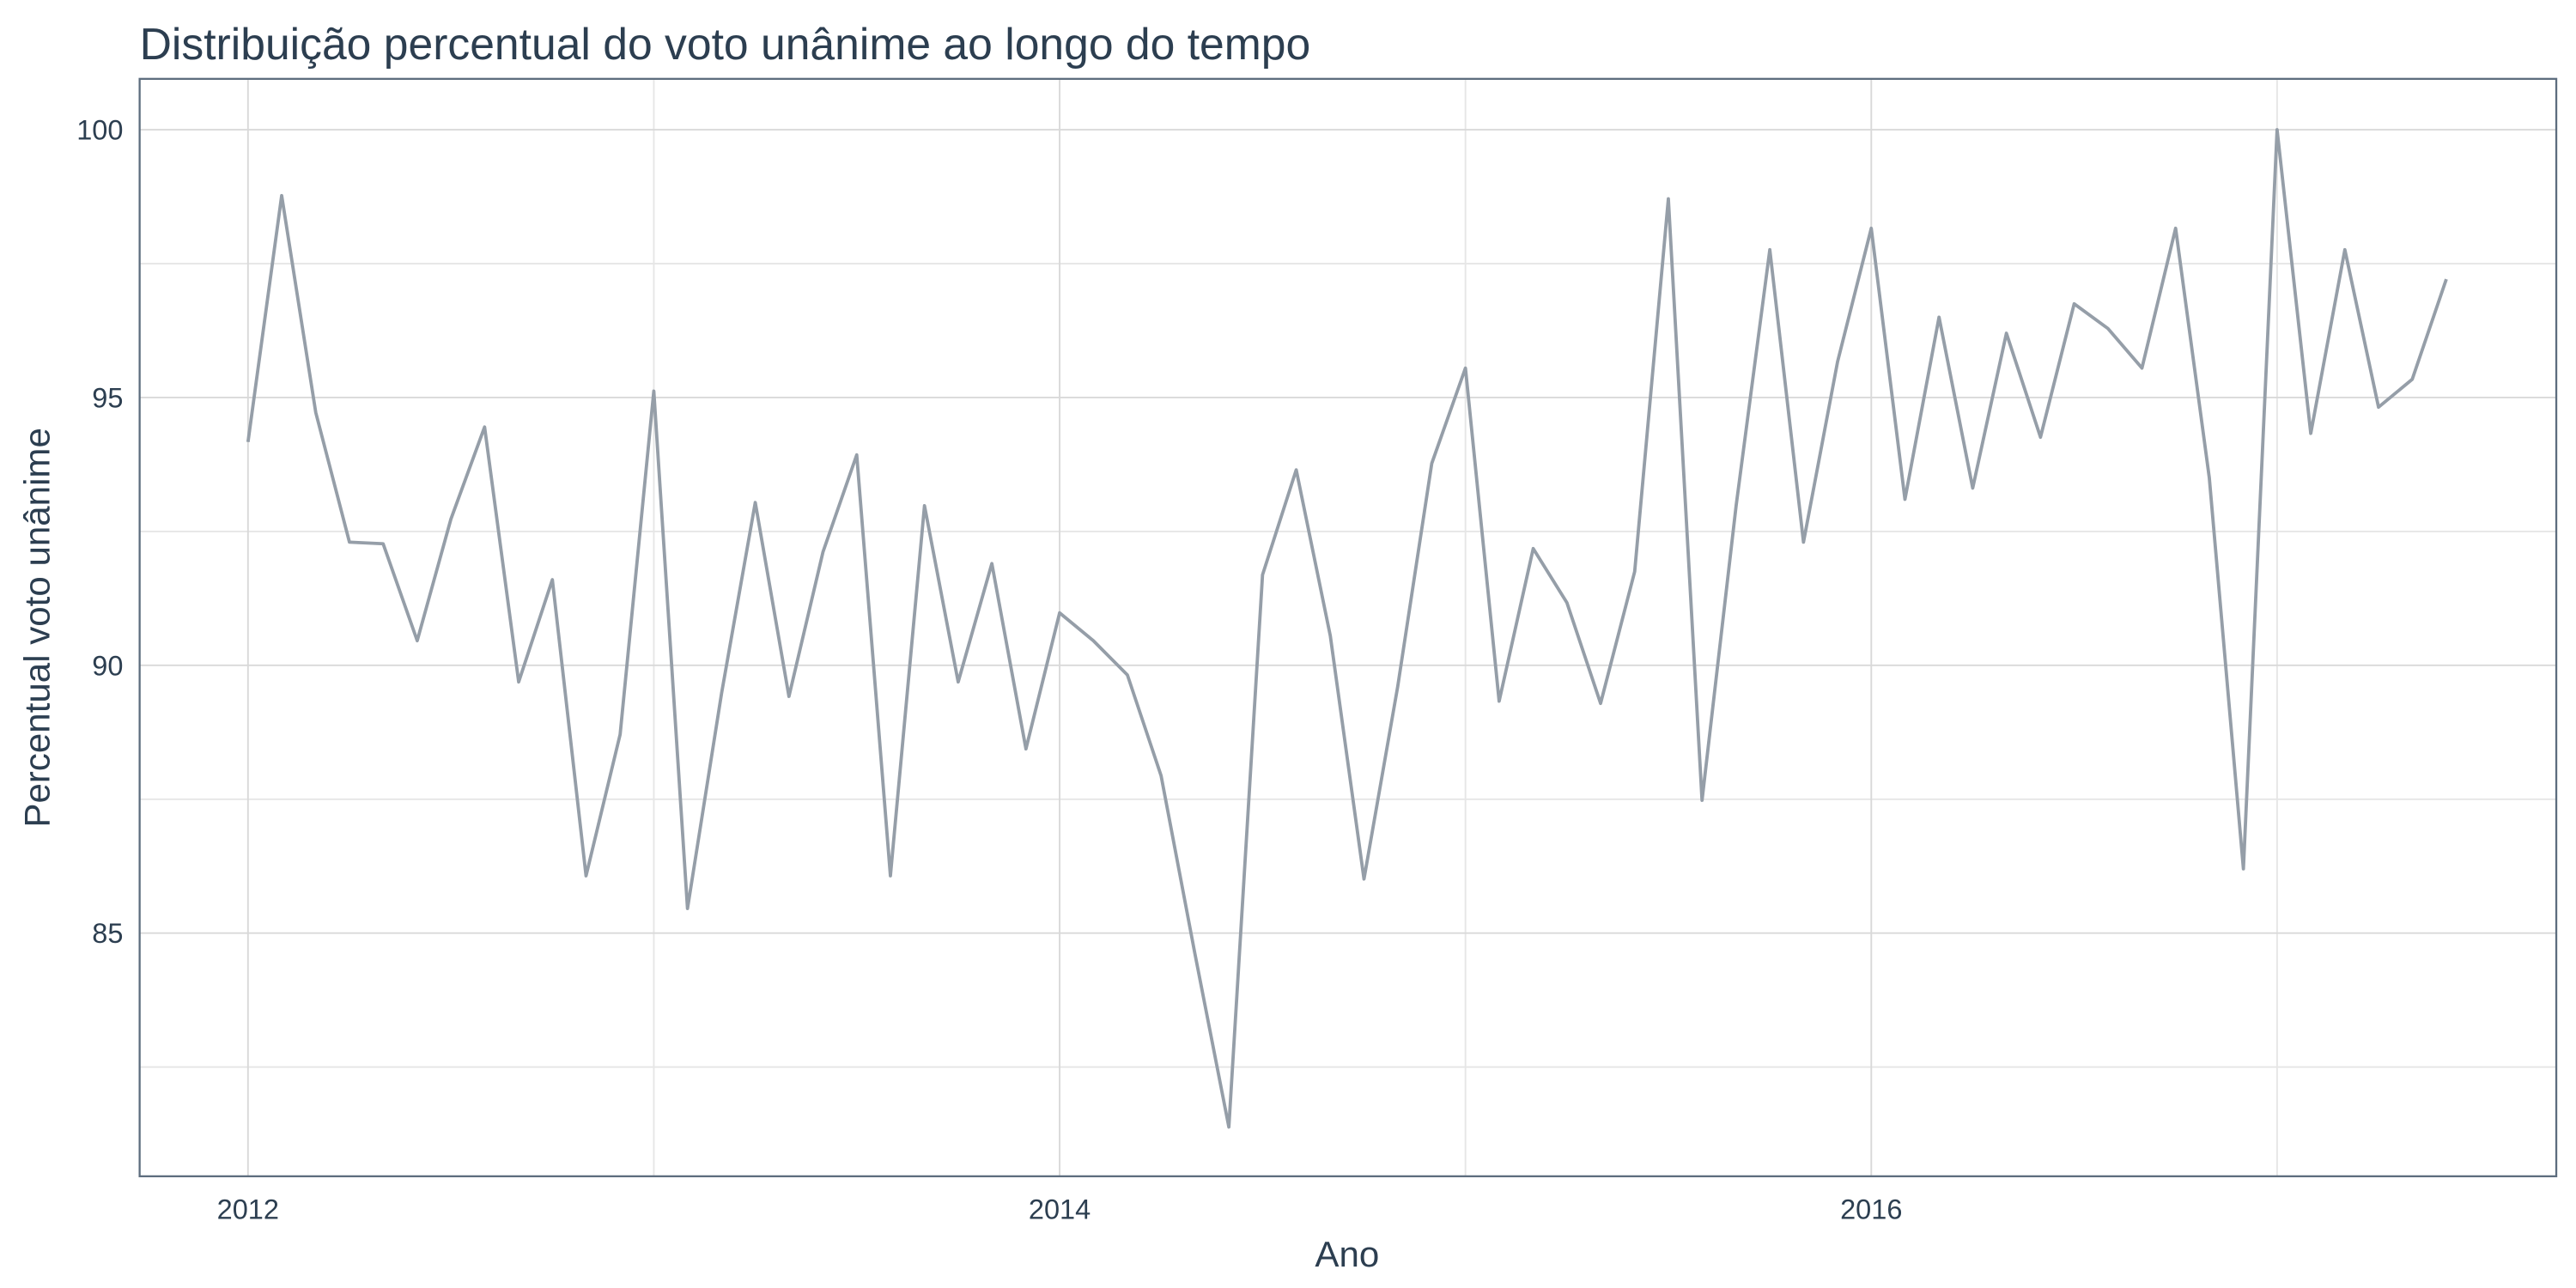 Image resolution: width=2576 pixels, height=1288 pixels. I want to click on x-tick-label: 2012, so click(248, 1210).